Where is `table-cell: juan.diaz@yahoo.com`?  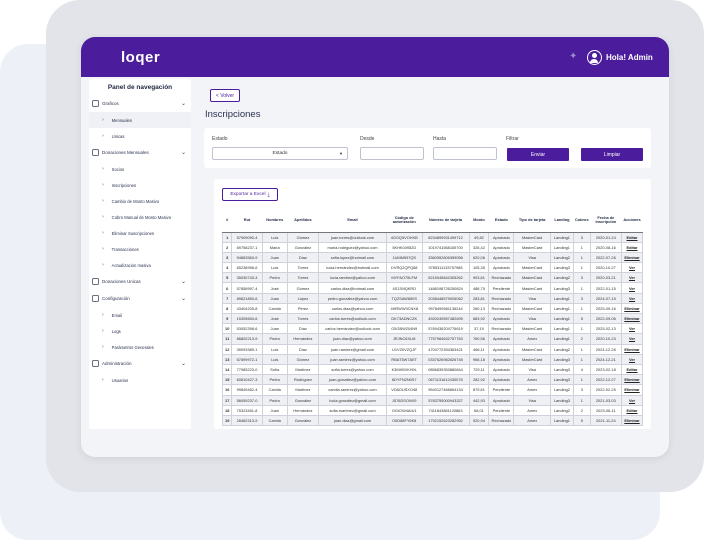
table-cell: juan.diaz@yahoo.com is located at coordinates (352, 339).